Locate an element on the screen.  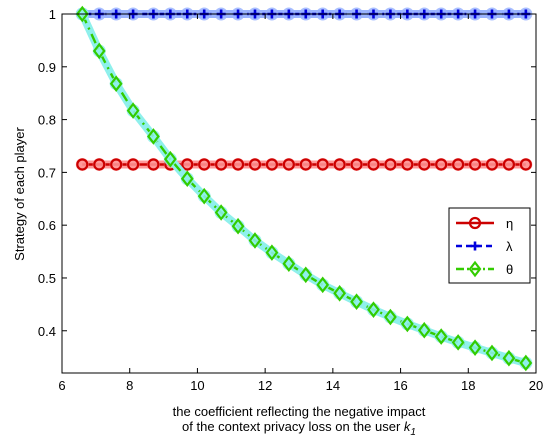
x-axis-symbol: k is located at coordinates (408, 426).